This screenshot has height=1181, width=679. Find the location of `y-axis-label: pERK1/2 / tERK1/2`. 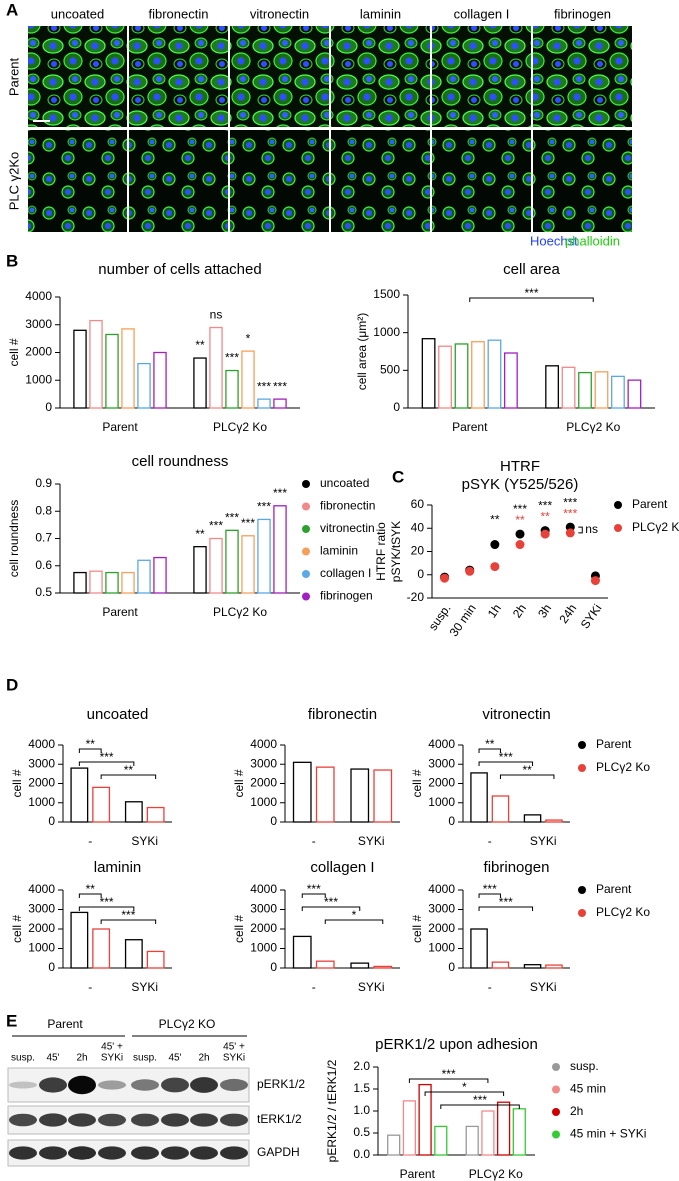

y-axis-label: pERK1/2 / tERK1/2 is located at coordinates (332, 1110).